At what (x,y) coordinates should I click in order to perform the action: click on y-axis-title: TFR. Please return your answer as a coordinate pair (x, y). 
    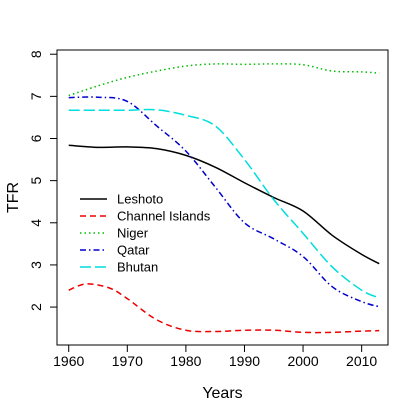
    Looking at the image, I should click on (13, 197).